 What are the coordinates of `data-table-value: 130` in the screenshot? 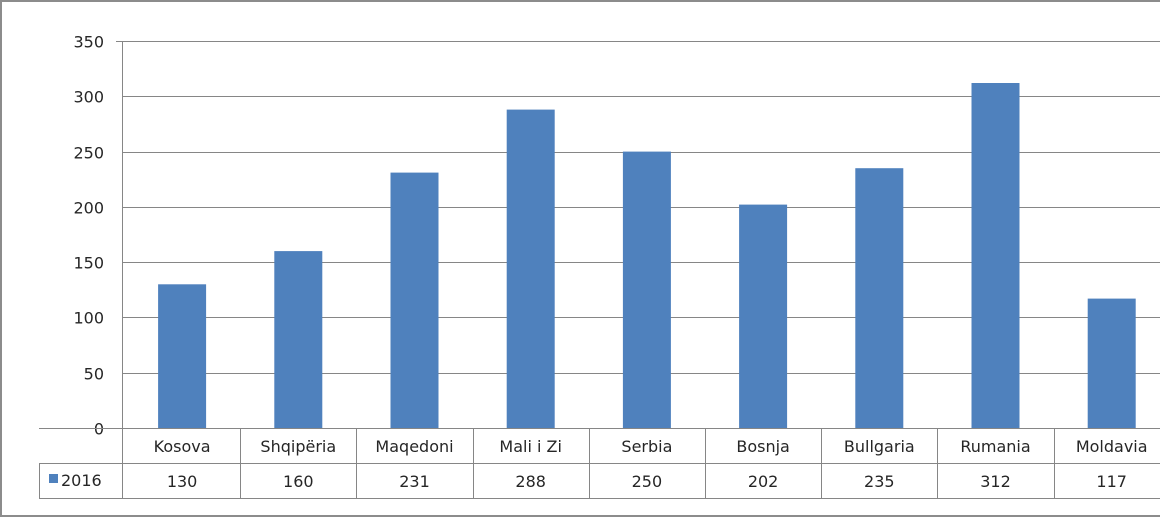 It's located at (182, 481).